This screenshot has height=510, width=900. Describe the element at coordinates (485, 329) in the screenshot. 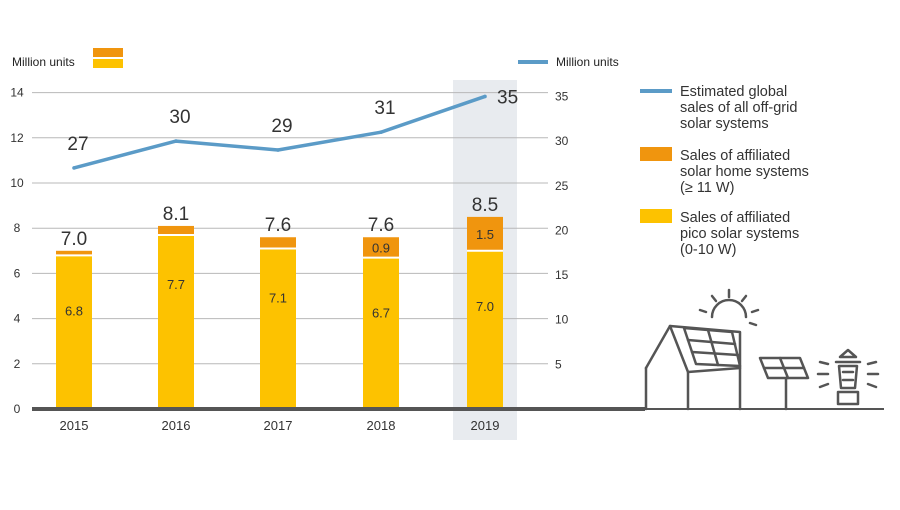

I see `bar-pico-2019` at that location.